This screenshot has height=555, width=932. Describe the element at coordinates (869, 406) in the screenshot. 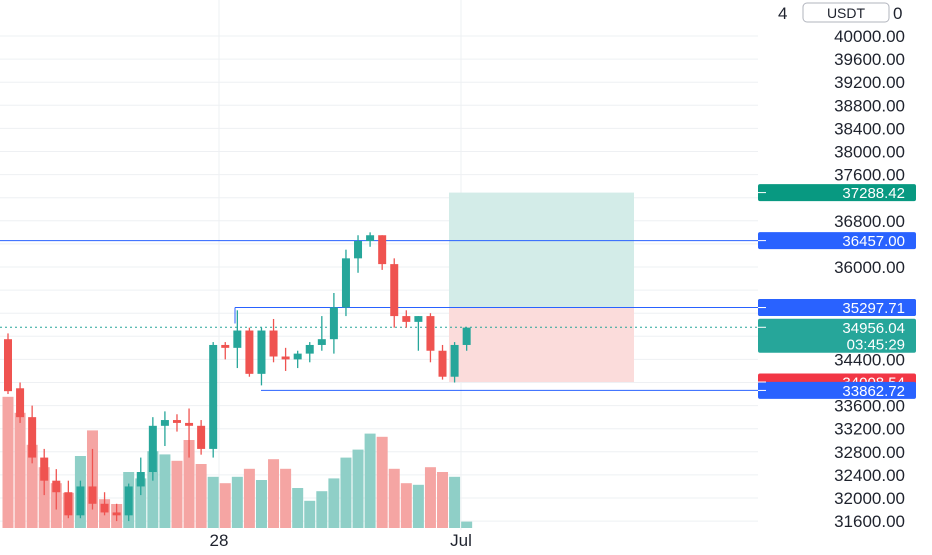

I see `price-tick-label: 33600.00` at that location.